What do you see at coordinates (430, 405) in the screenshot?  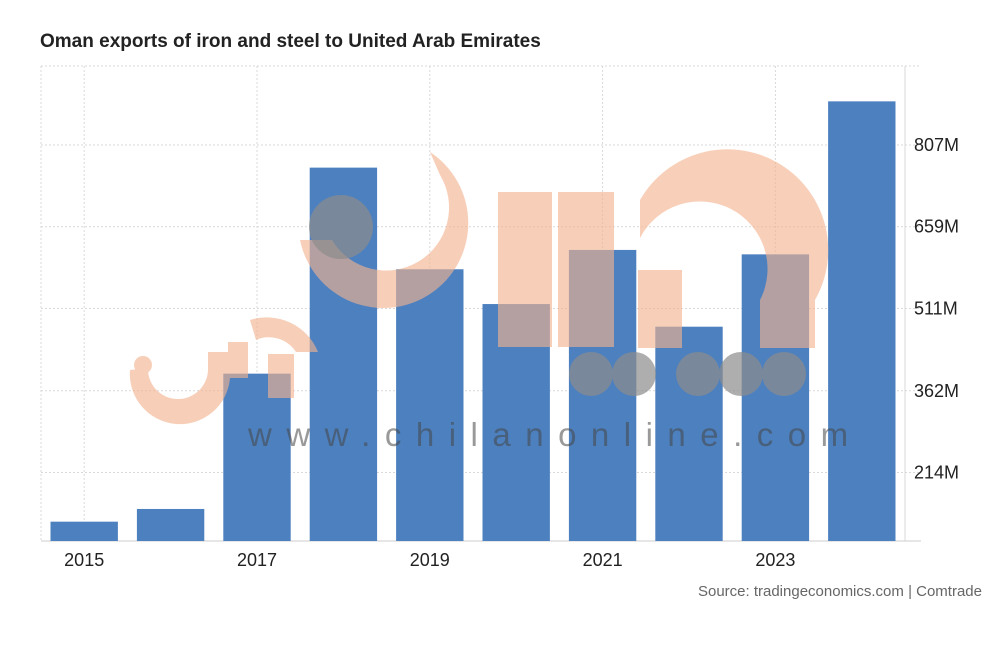 I see `bar-2019` at bounding box center [430, 405].